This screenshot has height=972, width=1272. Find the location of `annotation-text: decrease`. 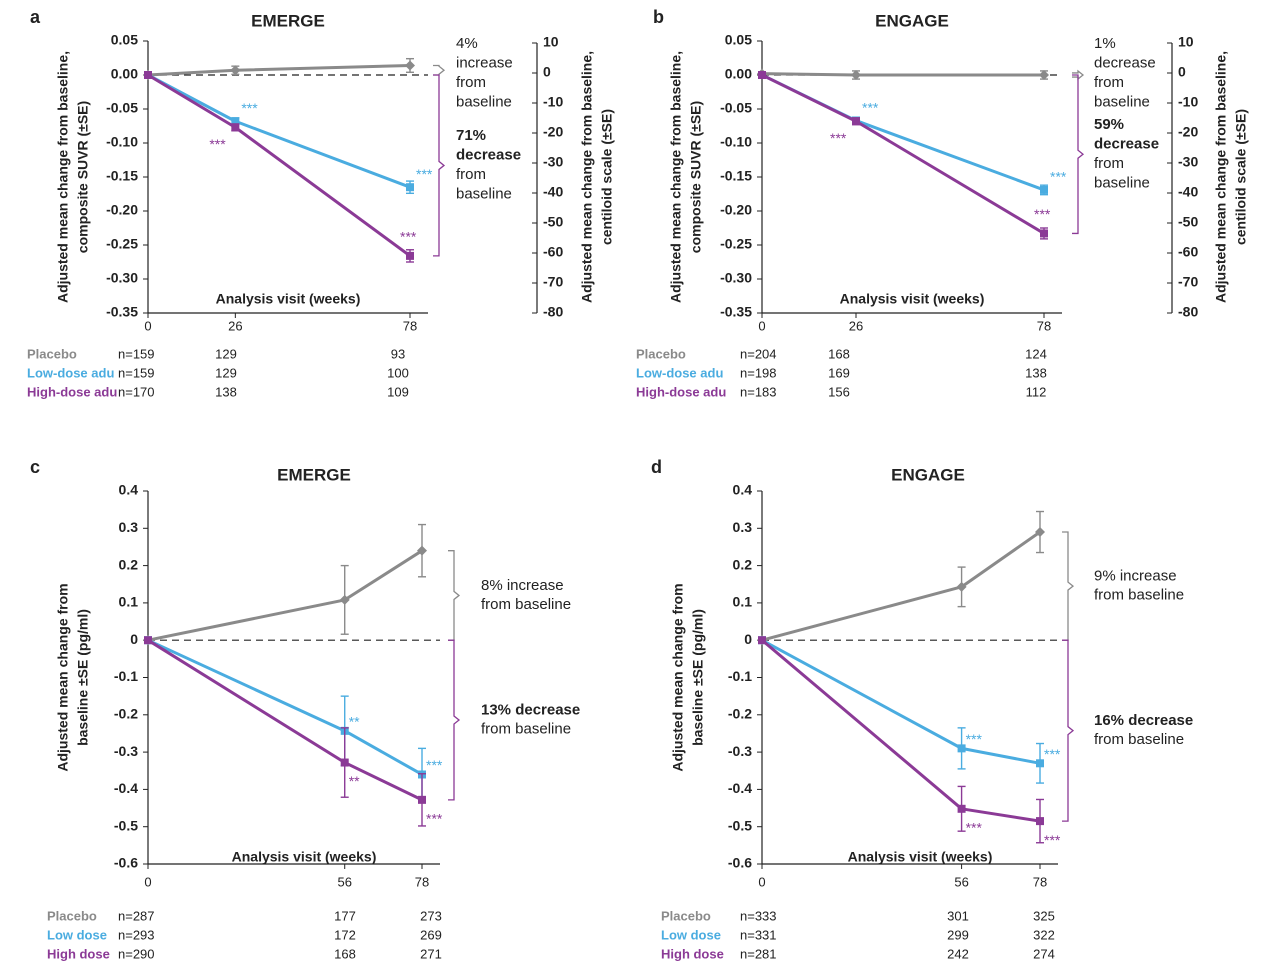

annotation-text: decrease is located at coordinates (1125, 62).